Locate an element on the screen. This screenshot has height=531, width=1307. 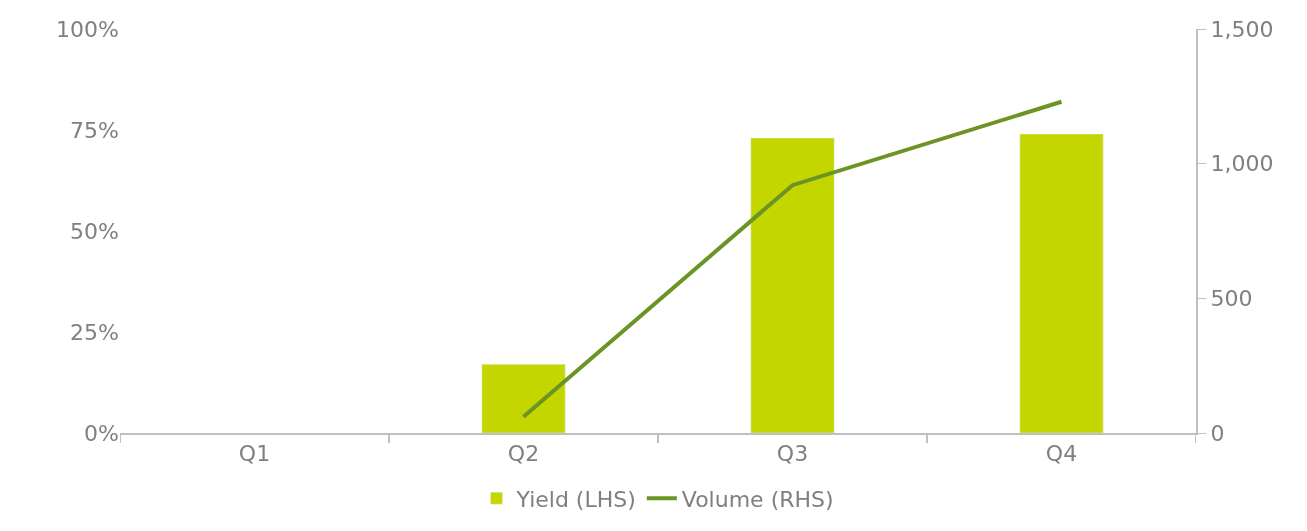
legend-label: Volume (RHS) is located at coordinates (757, 499).